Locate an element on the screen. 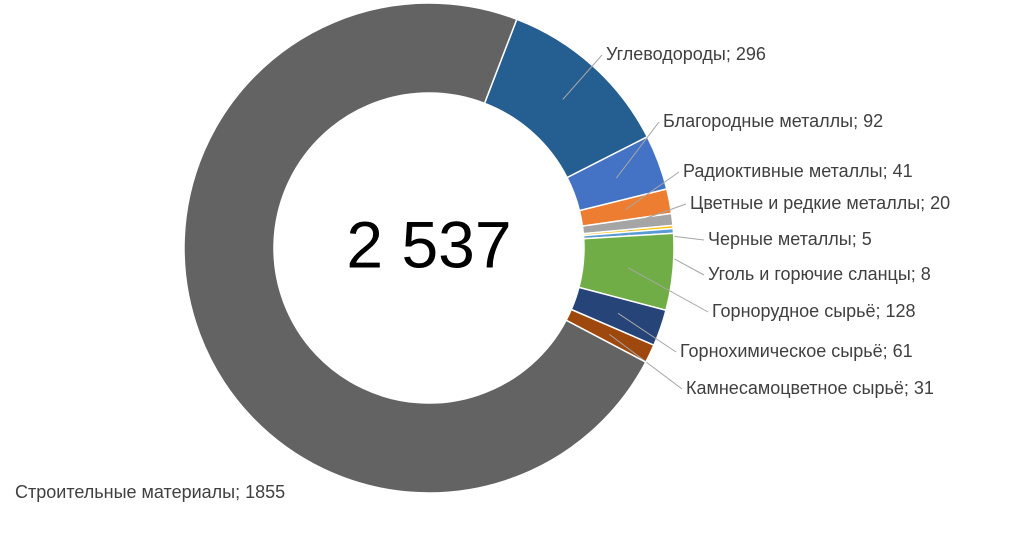  data-label: Горнорудное сырьё; 128 is located at coordinates (814, 311).